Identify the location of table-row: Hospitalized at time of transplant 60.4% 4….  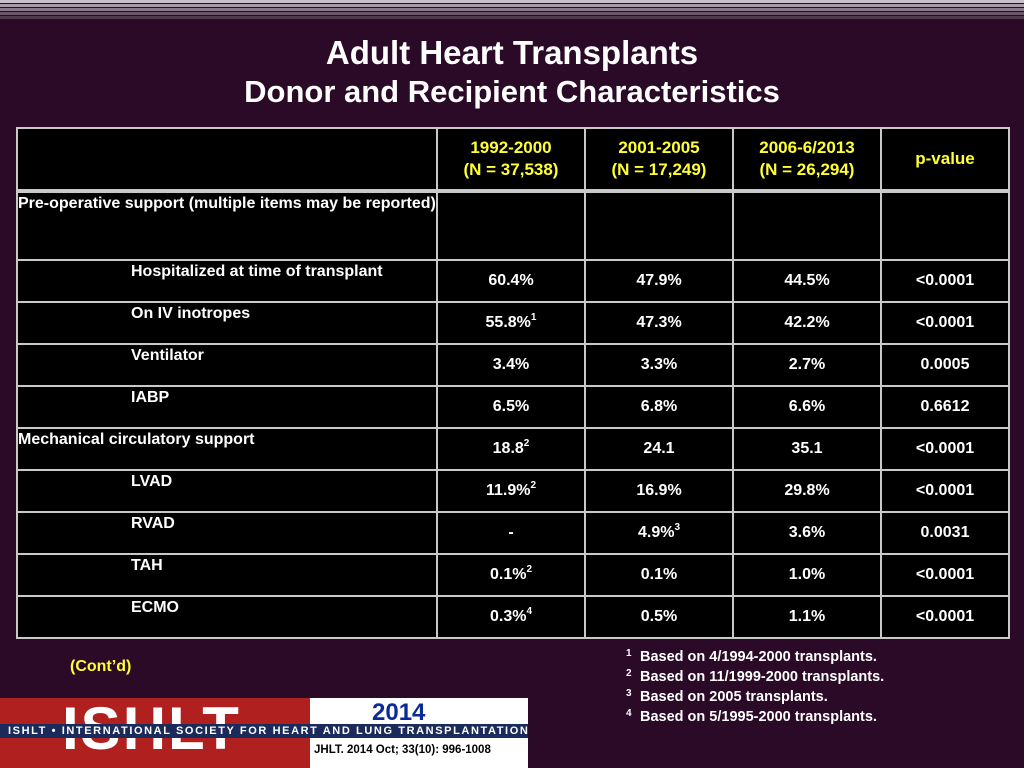
(513, 281).